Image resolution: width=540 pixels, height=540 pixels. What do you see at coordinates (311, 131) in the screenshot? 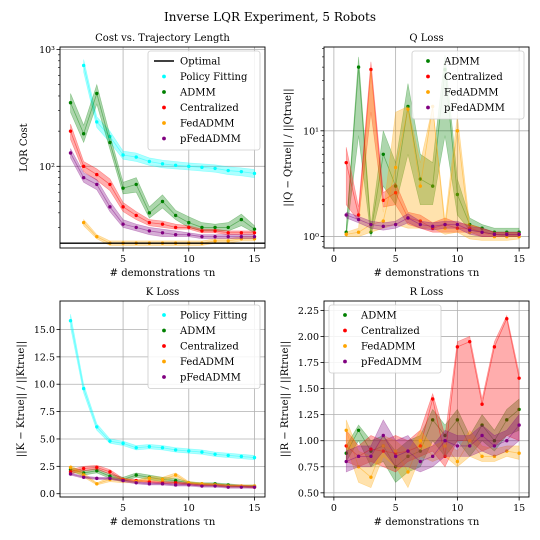
I see `y-tick-label: 10¹` at bounding box center [311, 131].